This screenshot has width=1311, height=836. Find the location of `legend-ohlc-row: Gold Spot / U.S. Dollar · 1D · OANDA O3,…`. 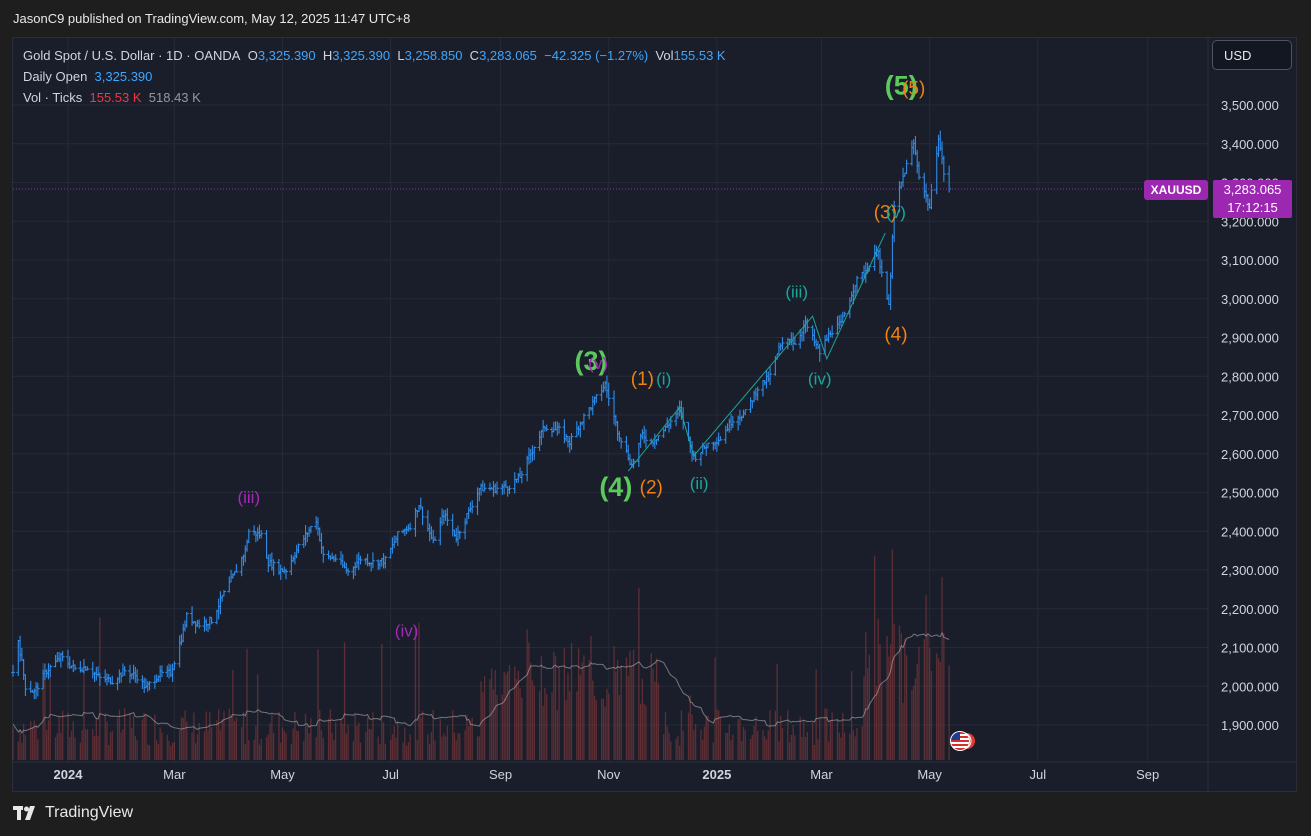

legend-ohlc-row: Gold Spot / U.S. Dollar · 1D · OANDA O3,… is located at coordinates (374, 55).